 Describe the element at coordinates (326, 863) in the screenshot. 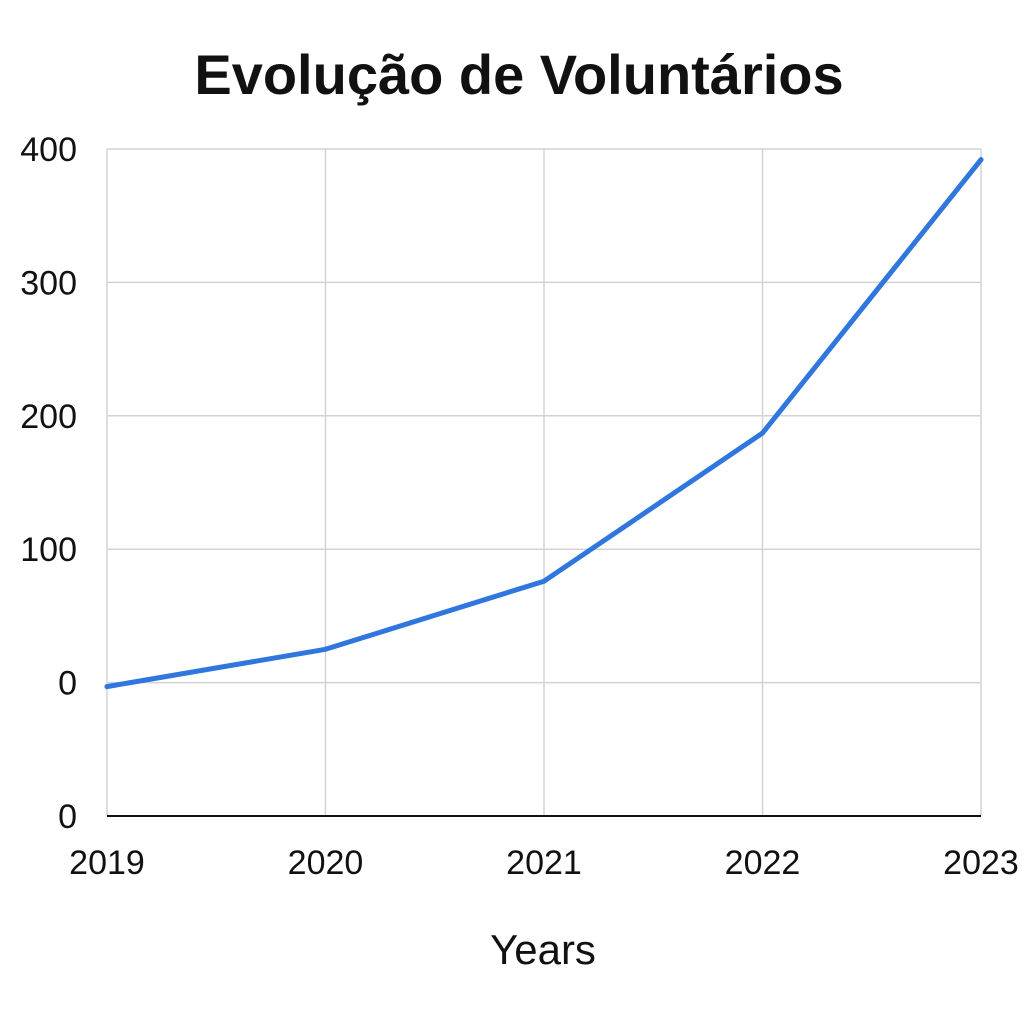

I see `x-tick-label: 2020` at that location.